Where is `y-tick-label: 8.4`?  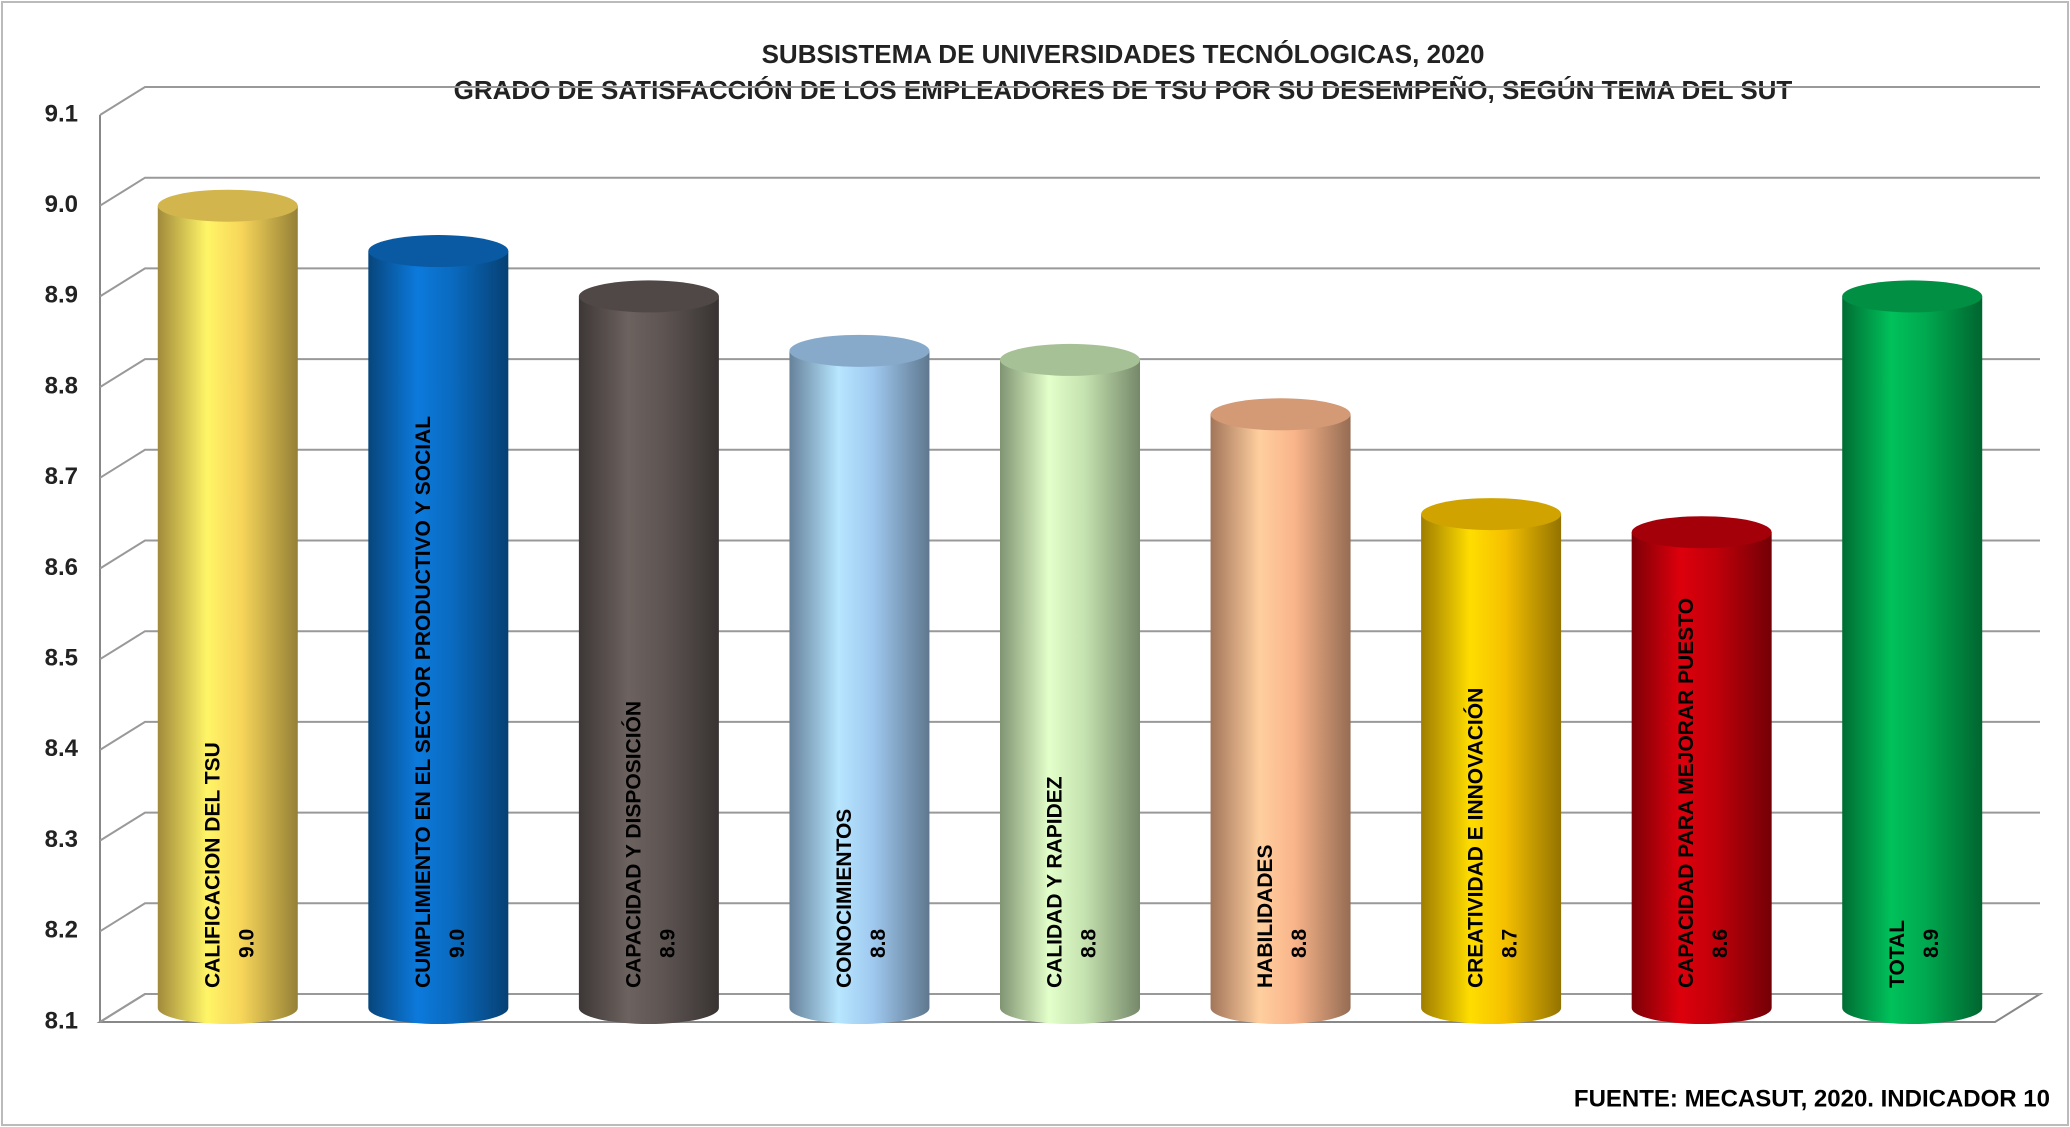 y-tick-label: 8.4 is located at coordinates (62, 748).